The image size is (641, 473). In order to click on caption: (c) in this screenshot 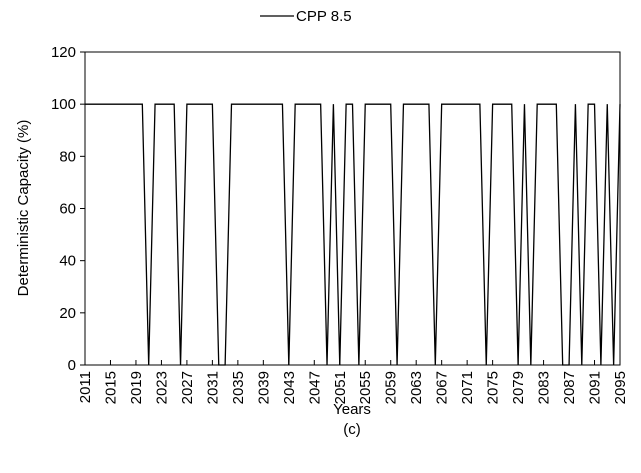, I will do `click(352, 429)`.